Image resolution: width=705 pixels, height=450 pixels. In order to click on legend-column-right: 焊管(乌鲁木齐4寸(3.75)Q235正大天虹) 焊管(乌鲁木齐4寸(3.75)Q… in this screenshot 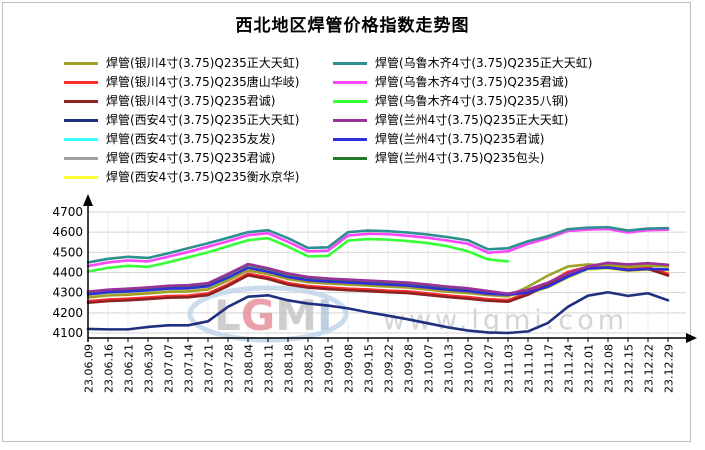, I will do `click(462, 111)`.